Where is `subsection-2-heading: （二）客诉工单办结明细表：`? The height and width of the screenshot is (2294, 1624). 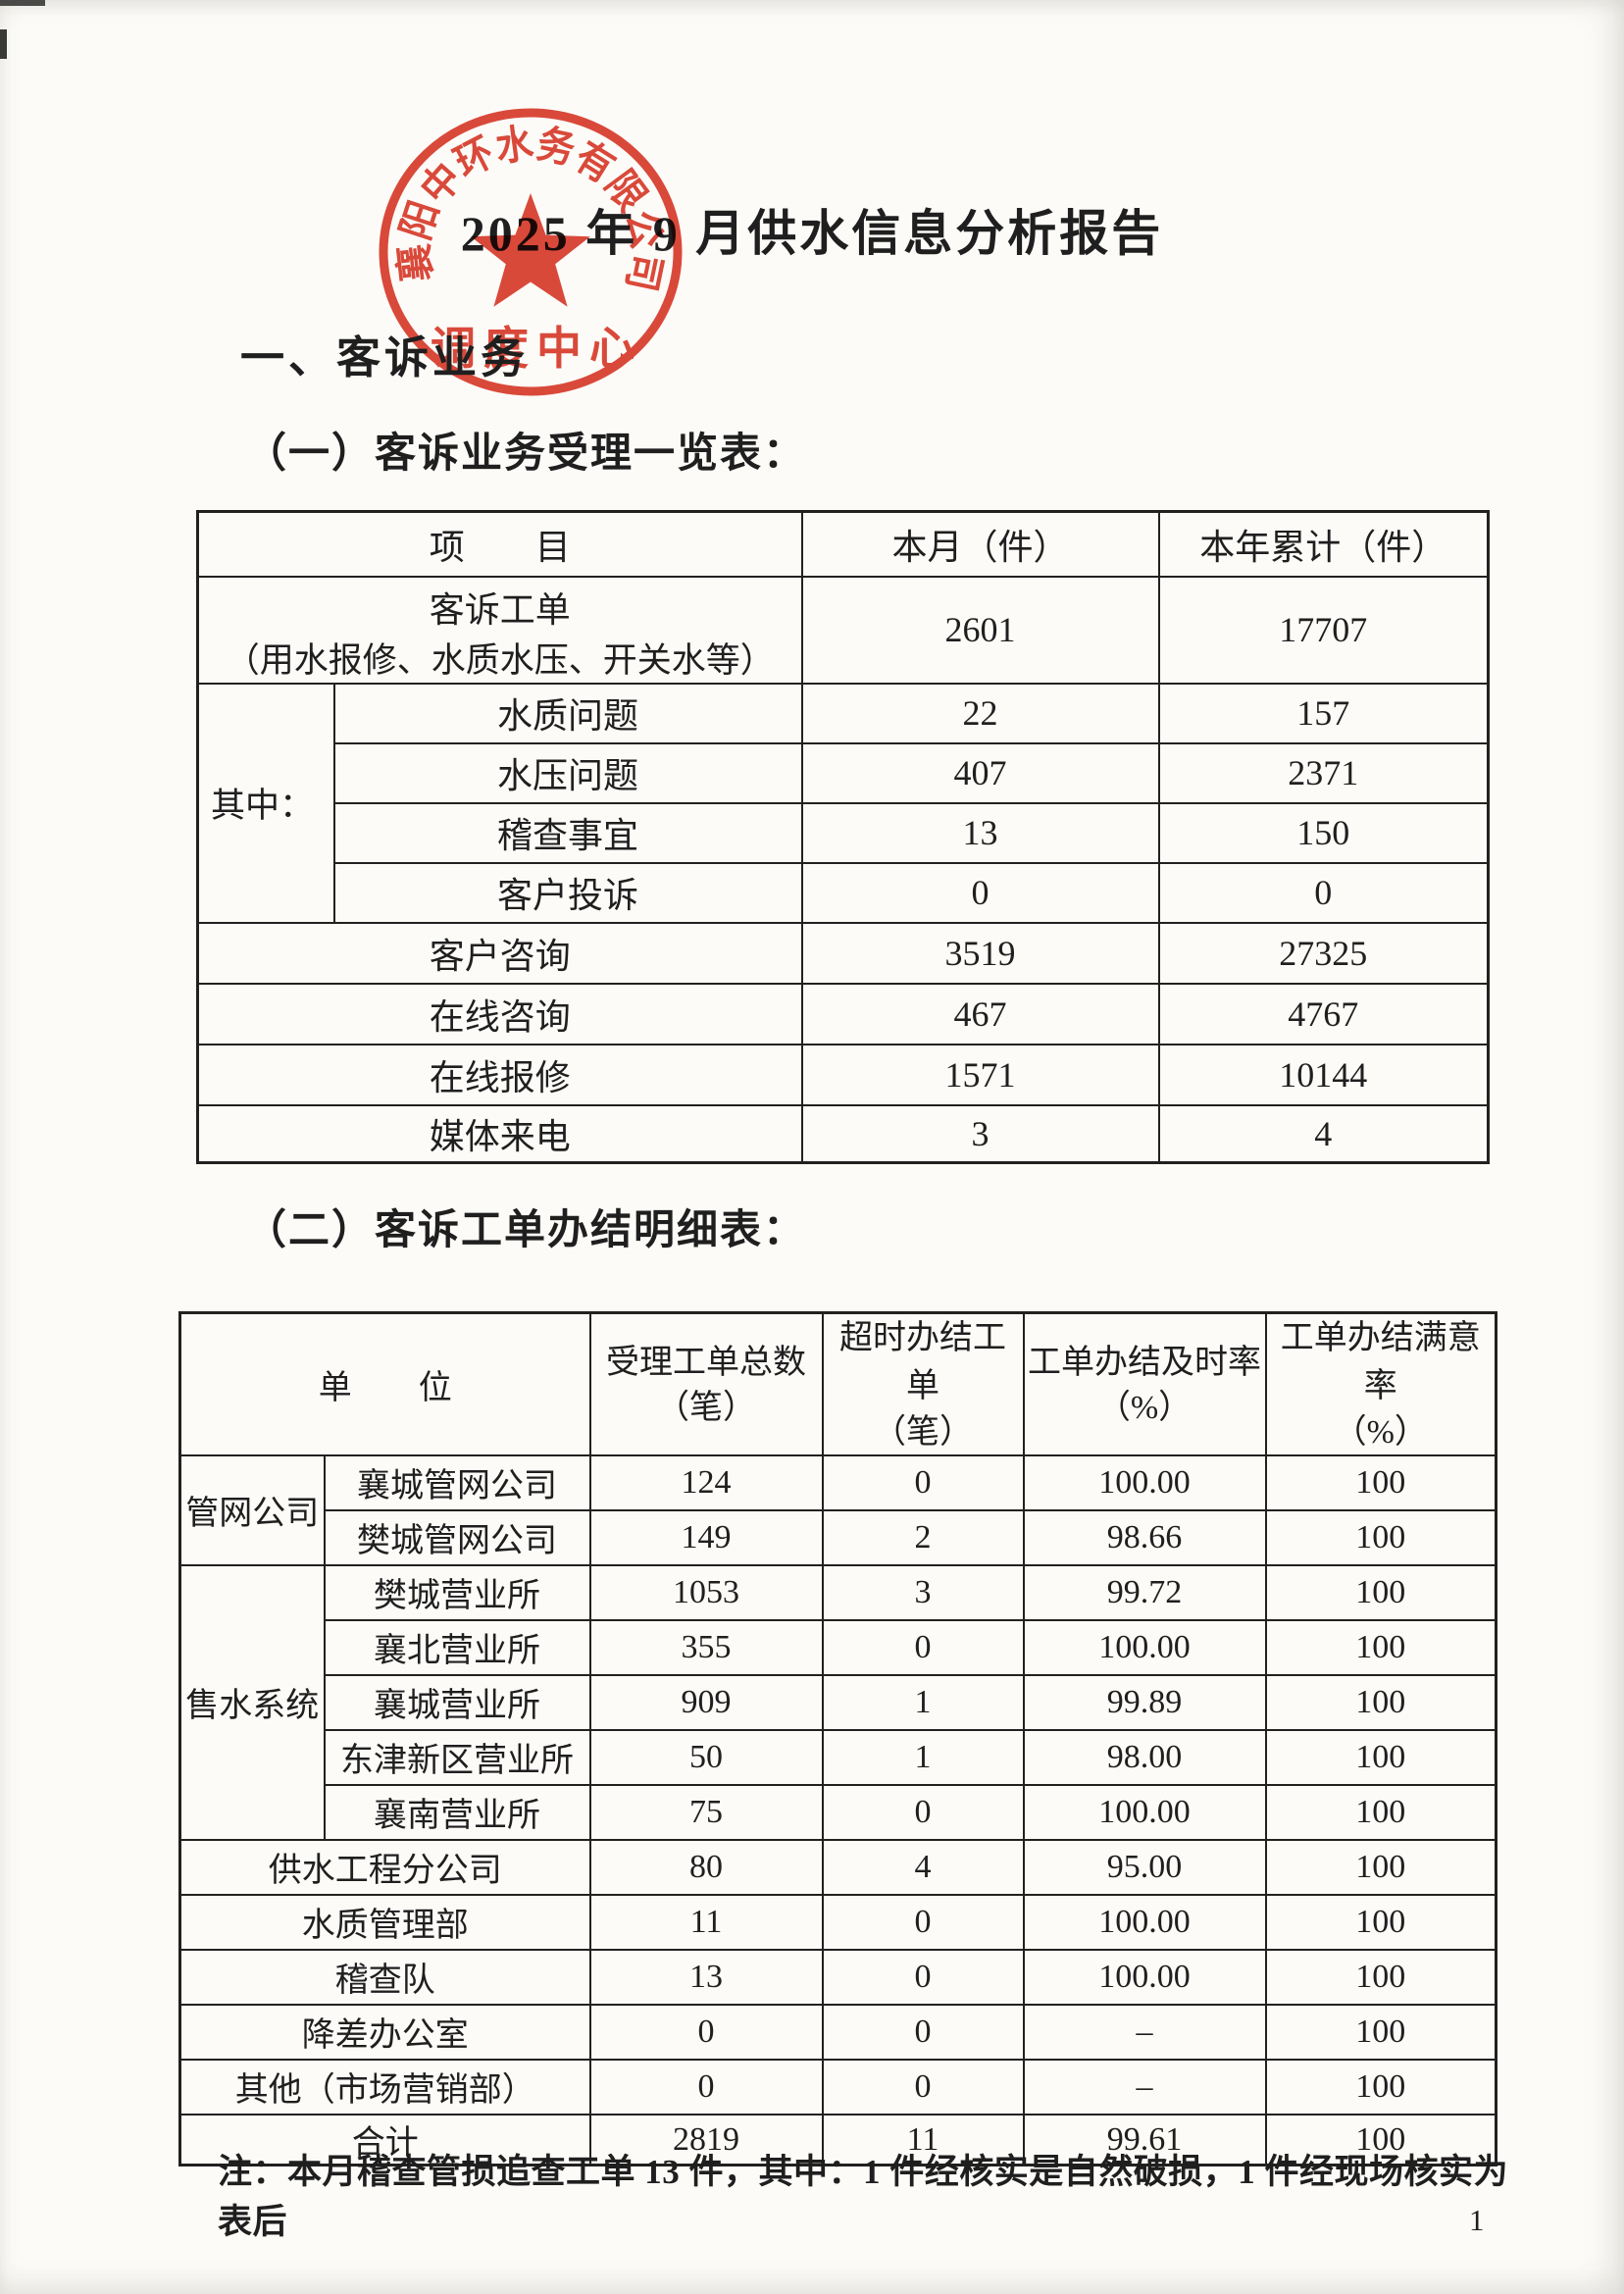 subsection-2-heading: （二）客诉工单办结明细表： is located at coordinates (526, 1230).